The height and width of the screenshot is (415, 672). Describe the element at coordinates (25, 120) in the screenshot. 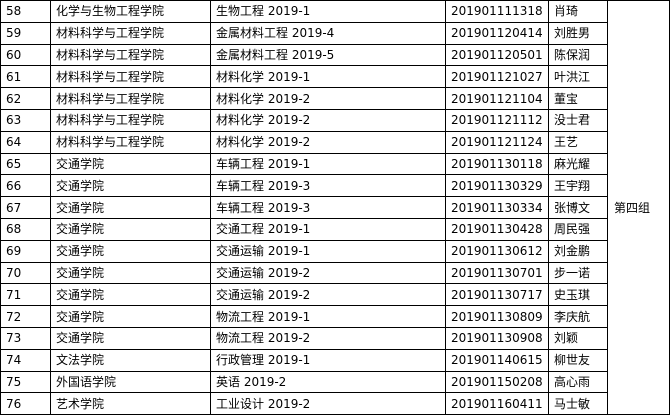

I see `row-number: 63` at that location.